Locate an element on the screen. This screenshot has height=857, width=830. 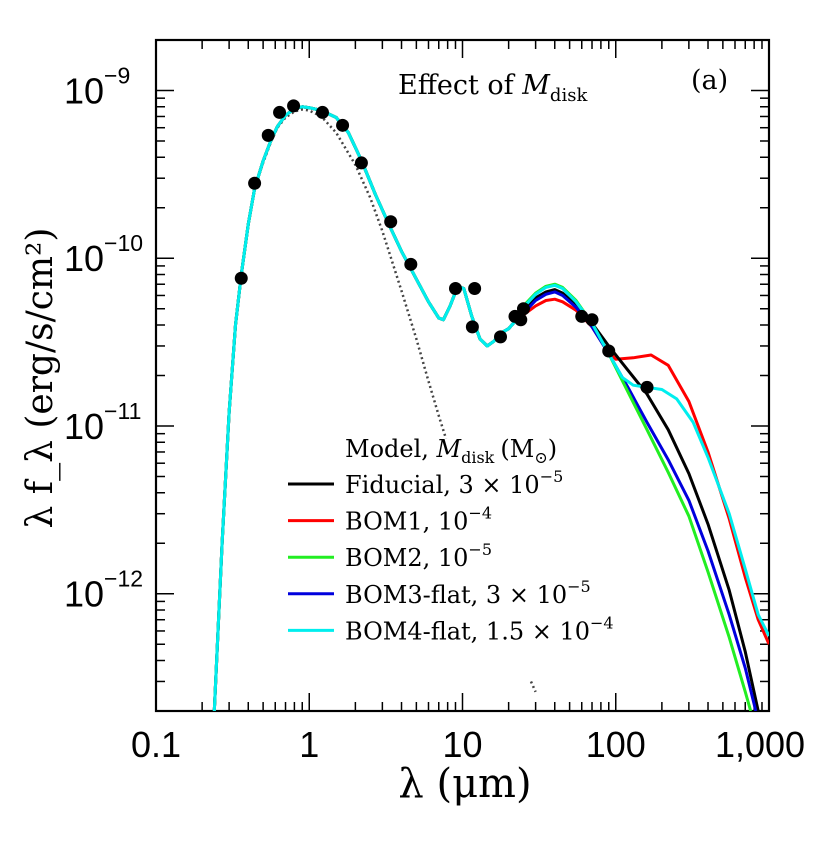
panel-label: (a) is located at coordinates (709, 80).